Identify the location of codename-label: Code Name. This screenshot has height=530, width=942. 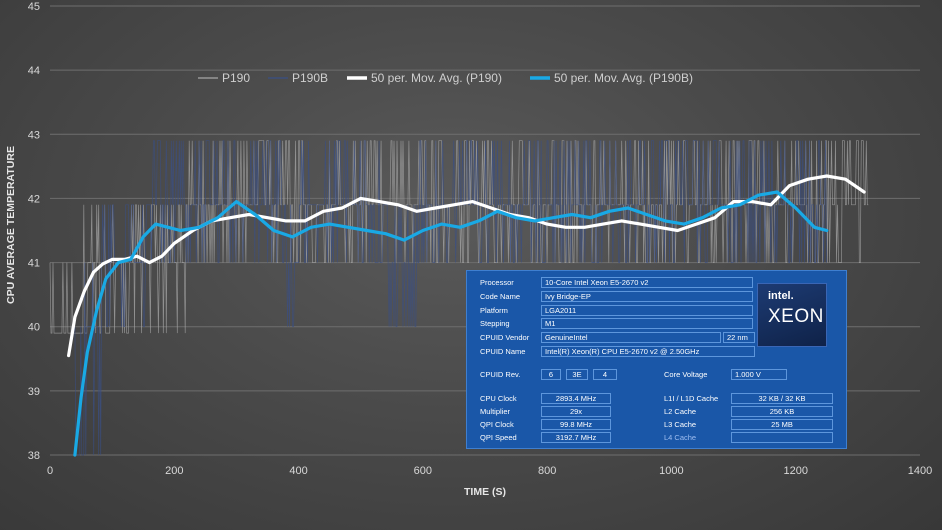
(500, 296).